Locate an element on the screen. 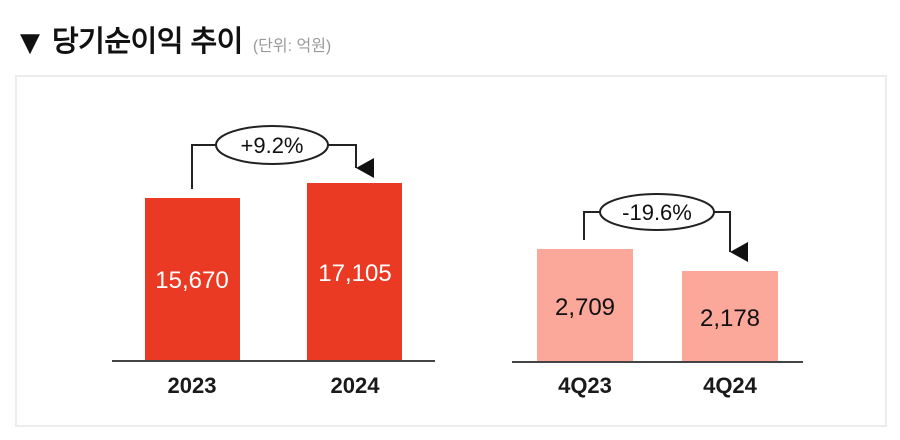 The width and height of the screenshot is (900, 440). change-badge-quarterly is located at coordinates (657, 212).